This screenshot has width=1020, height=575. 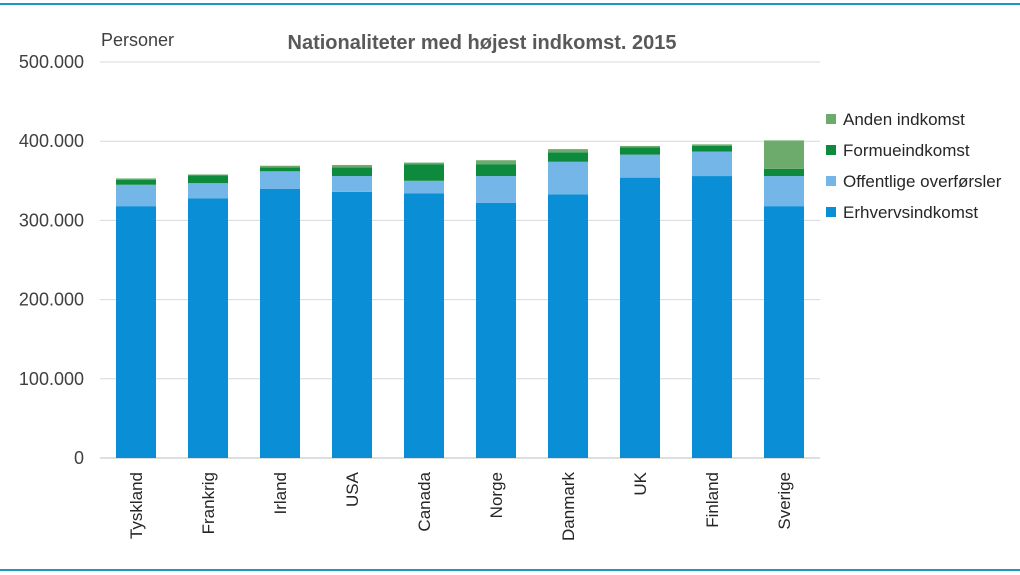 What do you see at coordinates (910, 212) in the screenshot?
I see `legend-label: Erhvervsindkomst` at bounding box center [910, 212].